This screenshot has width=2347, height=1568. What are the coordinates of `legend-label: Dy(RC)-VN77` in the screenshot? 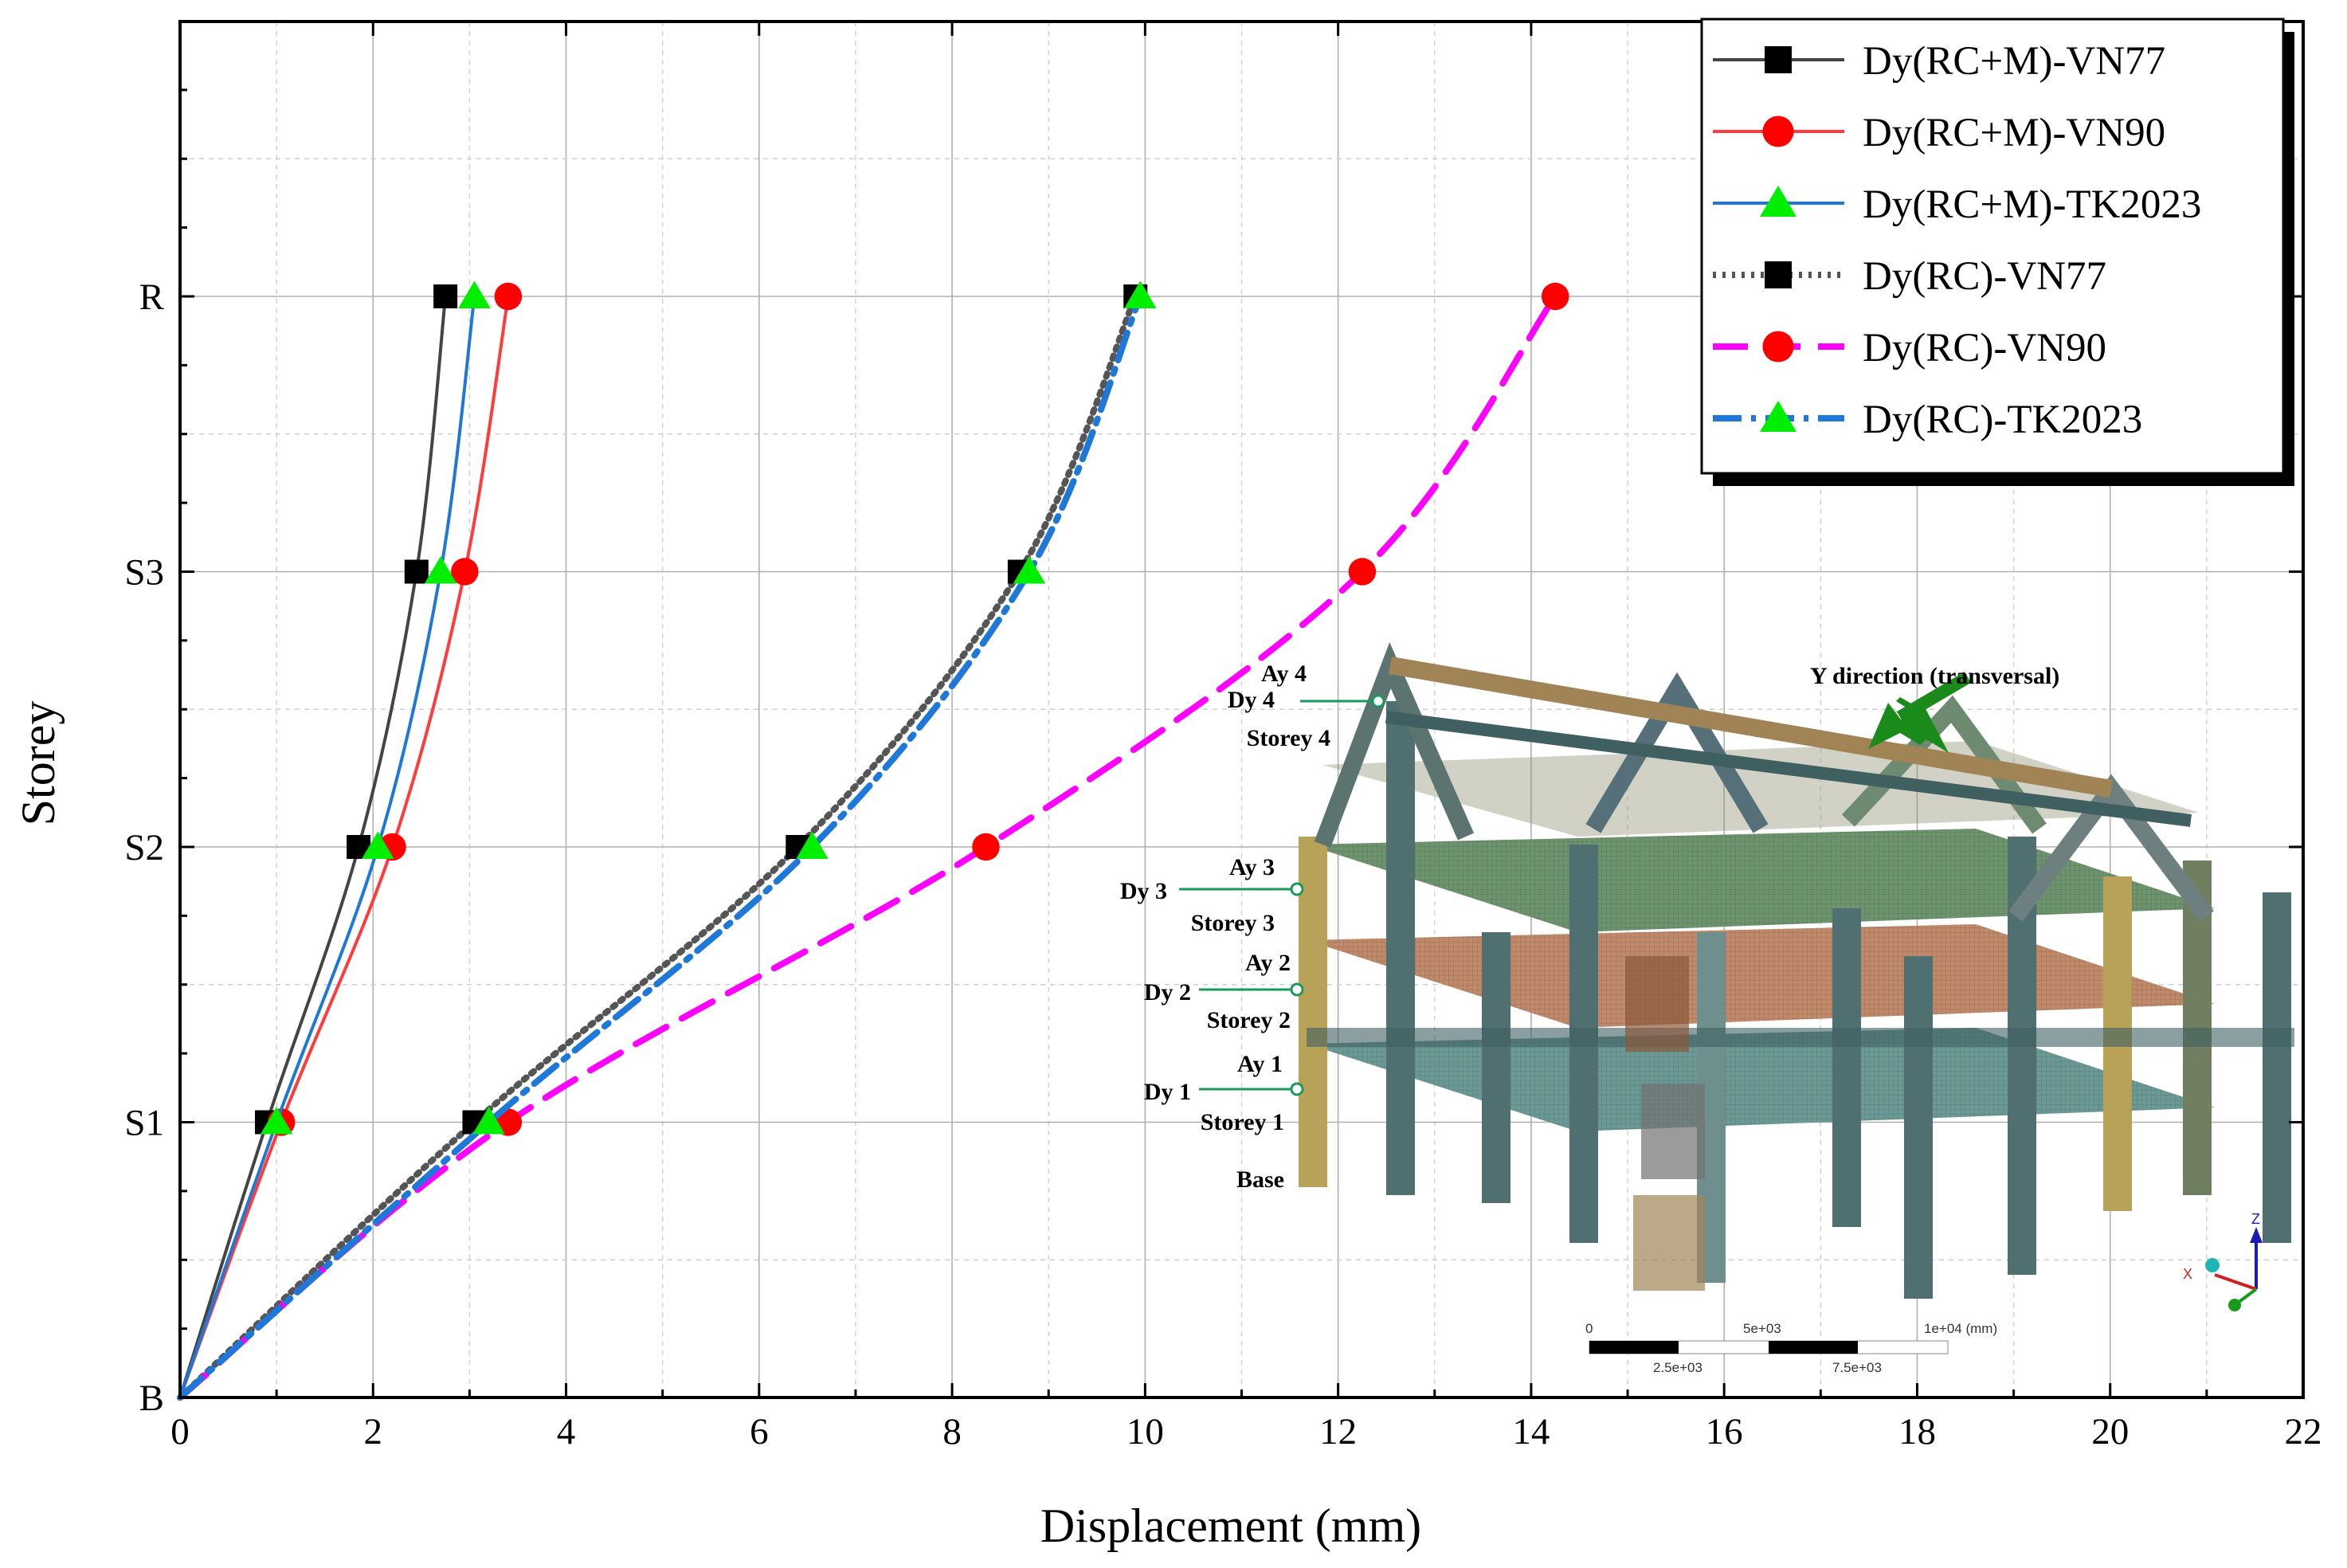 It's located at (1985, 276).